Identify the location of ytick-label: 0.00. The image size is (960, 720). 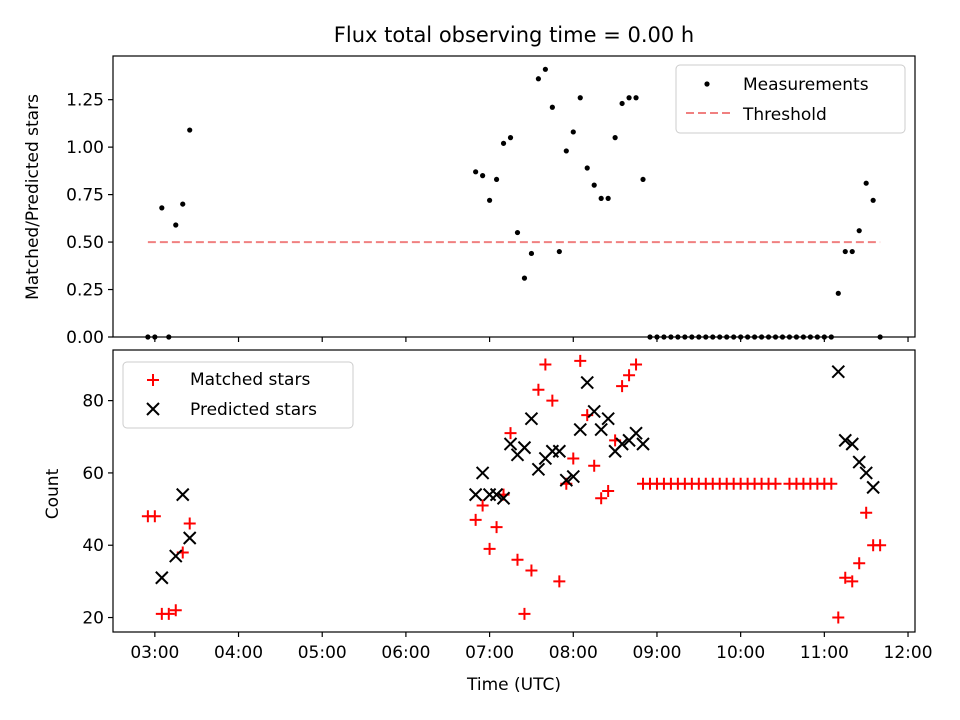
(85, 338).